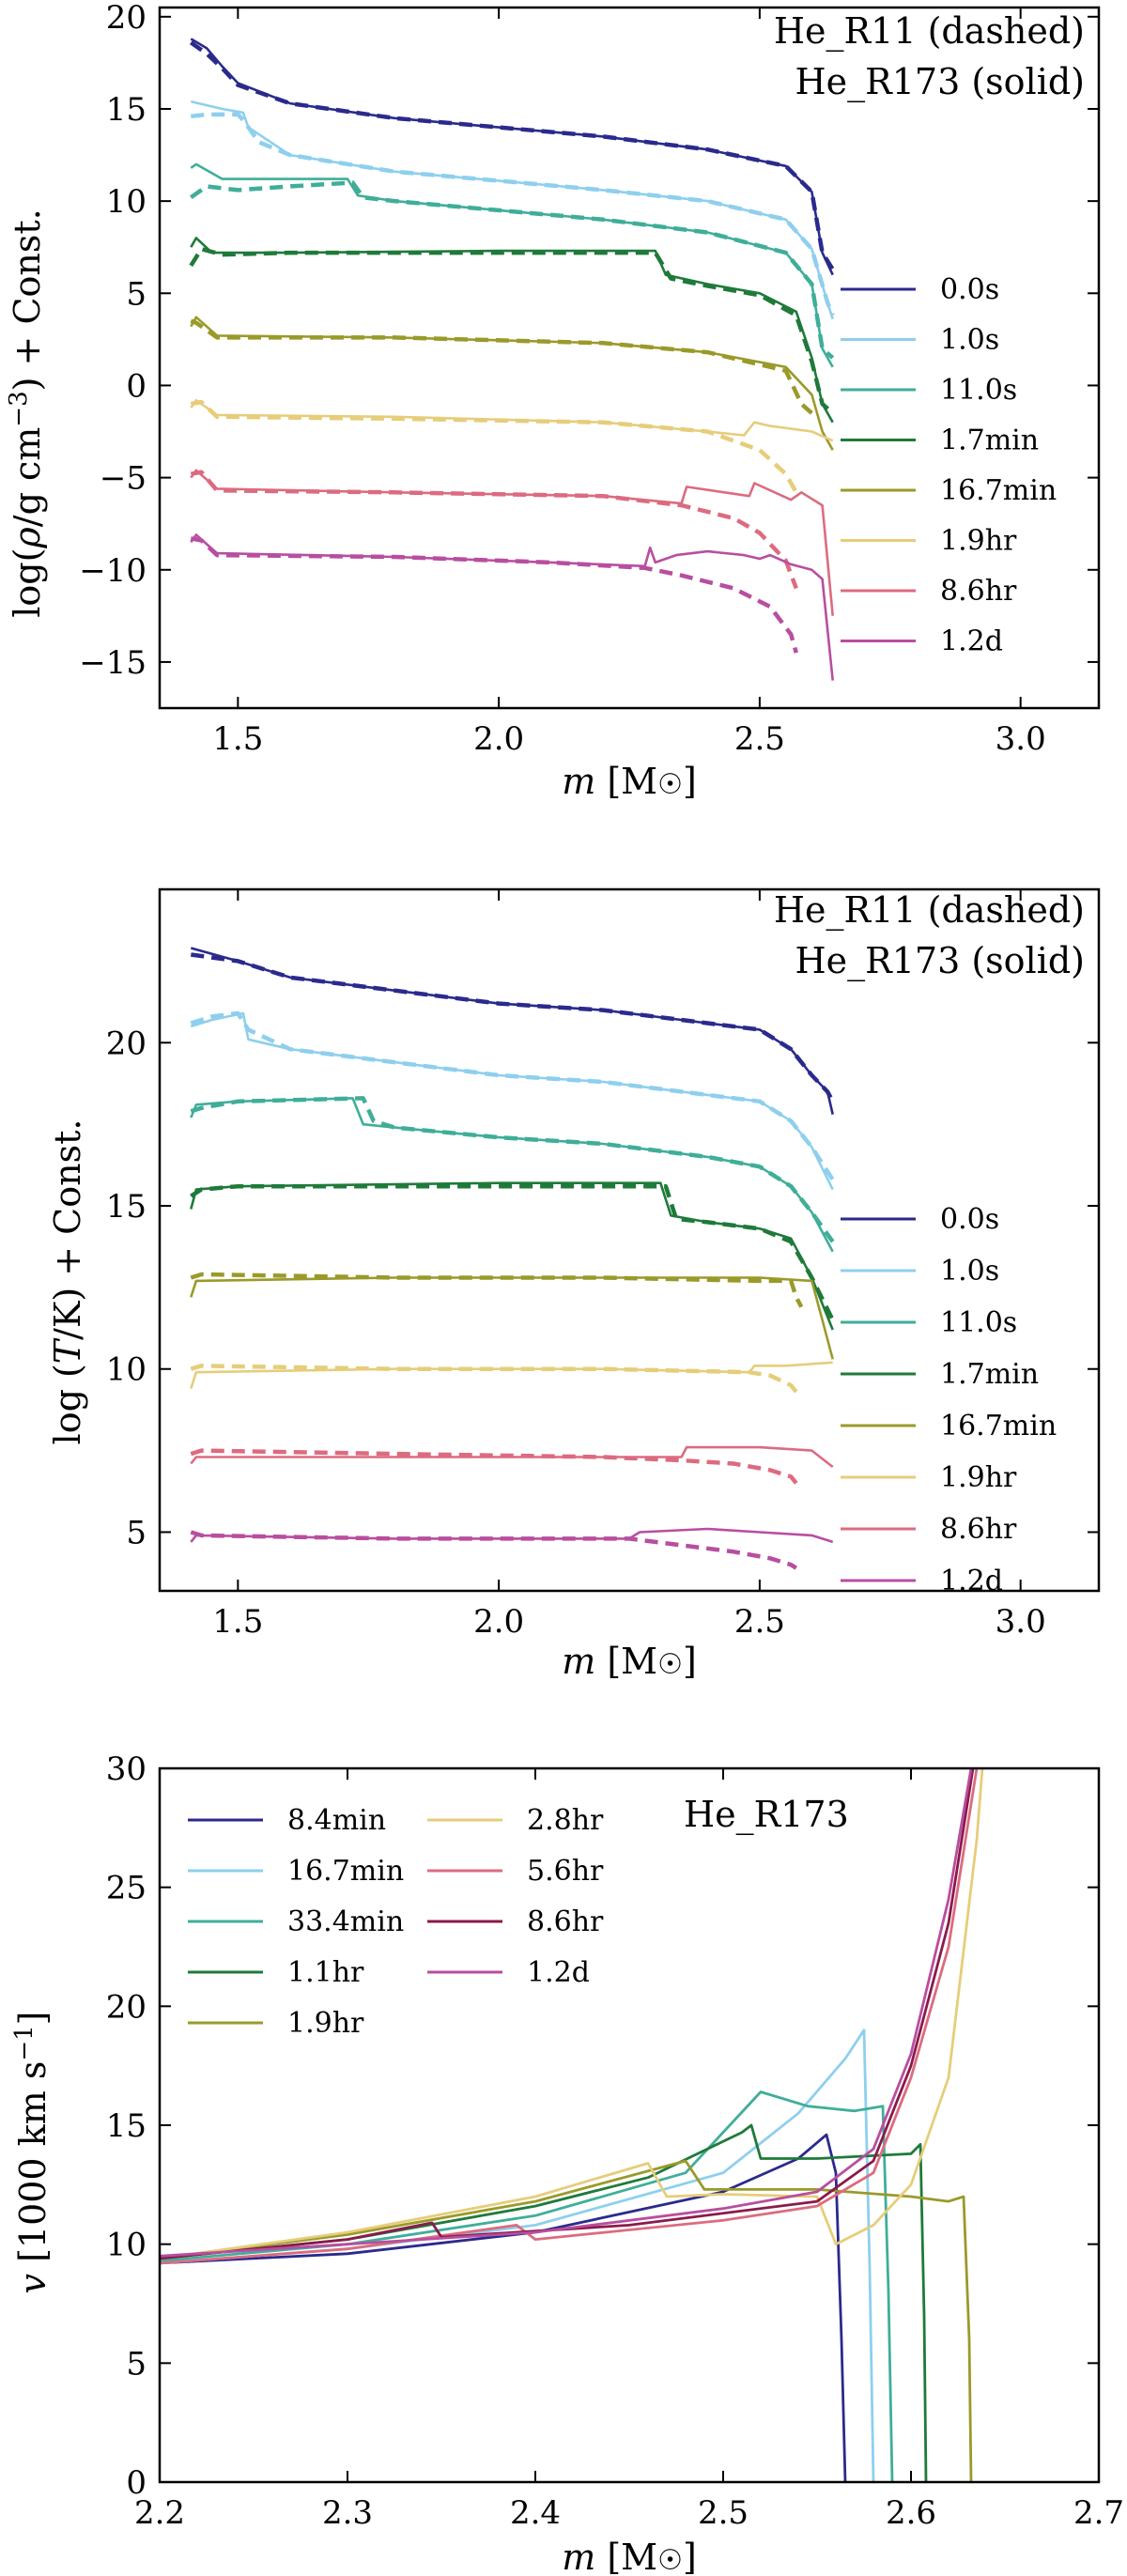  What do you see at coordinates (970, 289) in the screenshot?
I see `density-legend-label-0-0s: 0.0s` at bounding box center [970, 289].